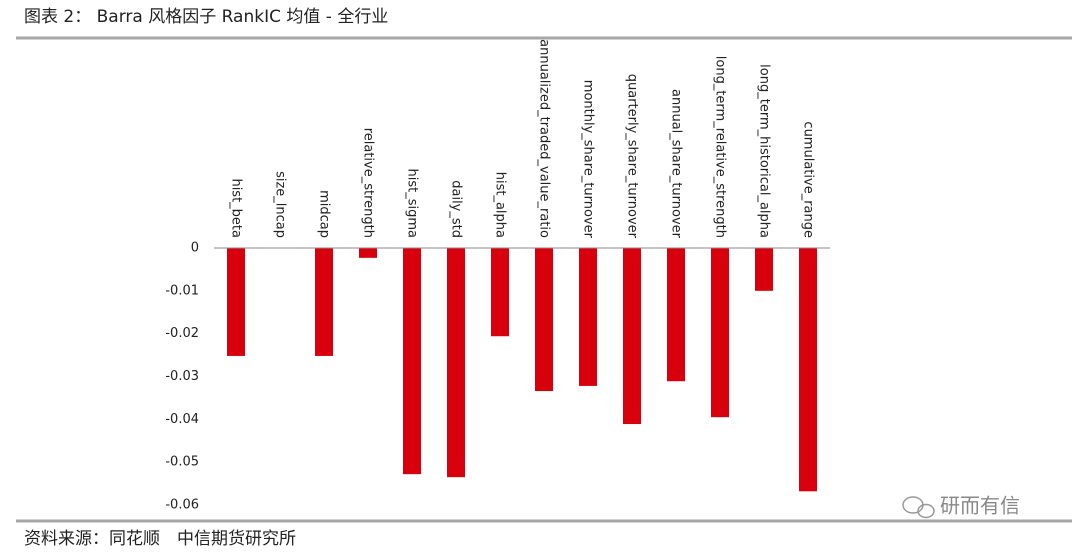 The height and width of the screenshot is (554, 1080). Describe the element at coordinates (632, 156) in the screenshot. I see `x-tick-label: quarterly_share_turnover` at that location.